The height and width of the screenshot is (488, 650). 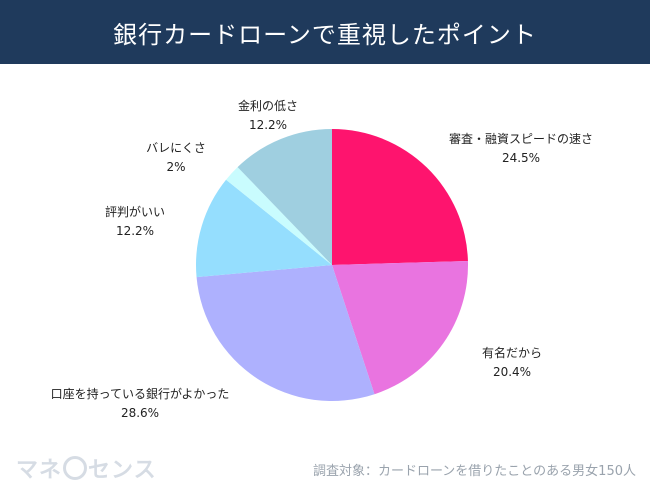 What do you see at coordinates (512, 352) in the screenshot?
I see `slice-label-1: 有名だから` at bounding box center [512, 352].